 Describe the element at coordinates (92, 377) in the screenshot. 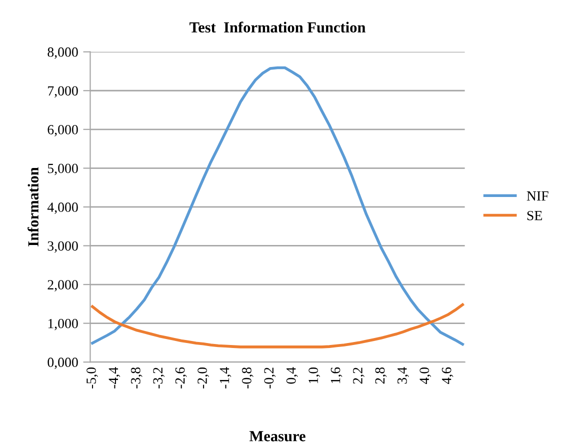

I see `x-tick-label: -5,0` at that location.